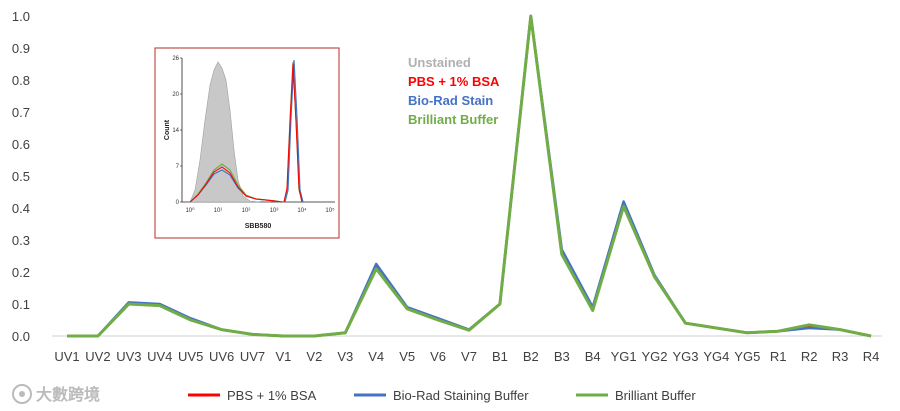 The height and width of the screenshot is (411, 900). I want to click on inset-y-ticks: 0 7 14 20 26, so click(177, 131).